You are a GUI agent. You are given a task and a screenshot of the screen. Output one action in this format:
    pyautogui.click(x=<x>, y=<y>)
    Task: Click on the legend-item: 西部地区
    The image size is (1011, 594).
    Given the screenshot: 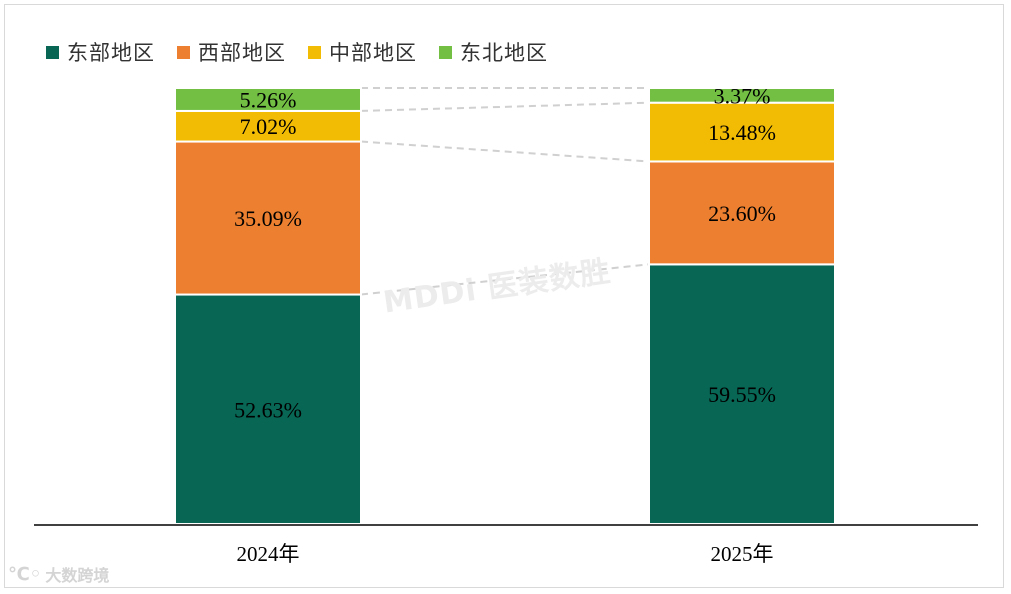 What is the action you would take?
    pyautogui.click(x=231, y=52)
    